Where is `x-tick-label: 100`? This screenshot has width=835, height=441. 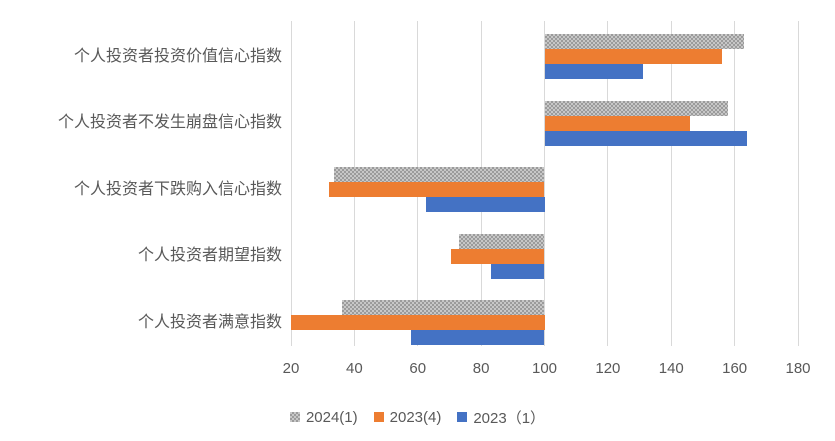
x-tick-label: 100 is located at coordinates (544, 368).